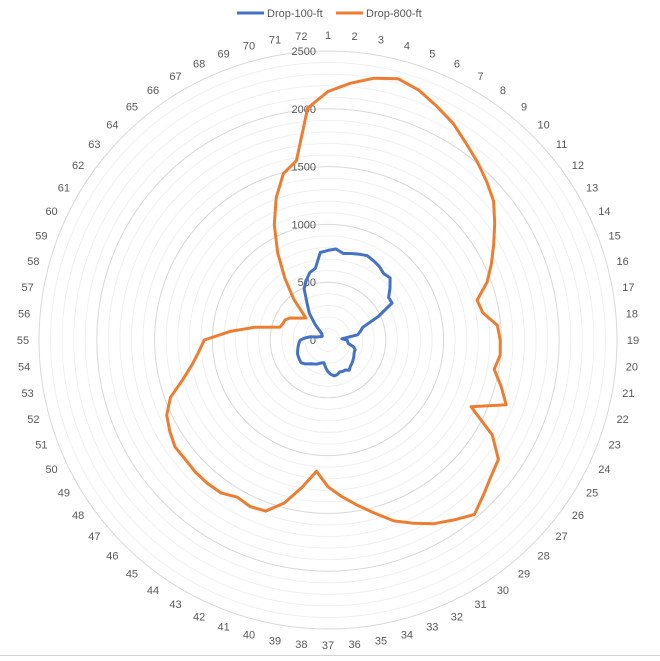 This screenshot has height=661, width=660. What do you see at coordinates (41, 445) in the screenshot?
I see `category-label: 51` at bounding box center [41, 445].